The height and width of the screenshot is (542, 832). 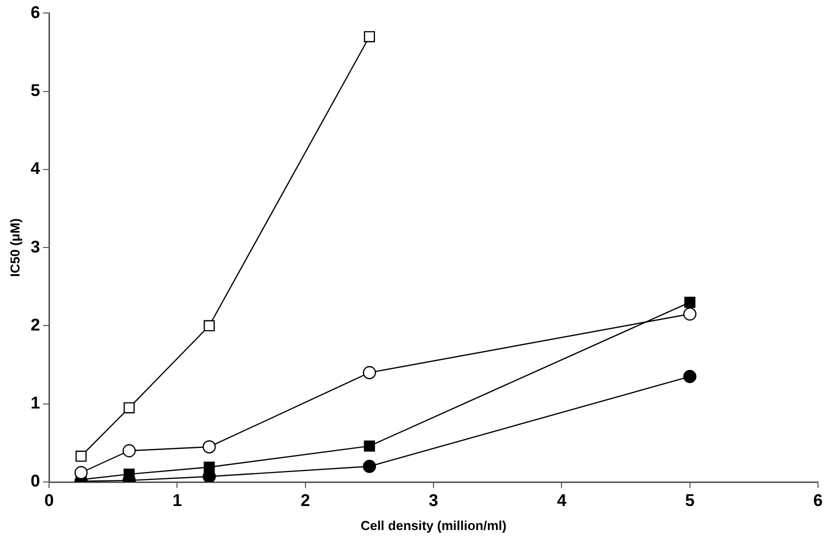 What do you see at coordinates (177, 500) in the screenshot?
I see `x-tick-label: 1` at bounding box center [177, 500].